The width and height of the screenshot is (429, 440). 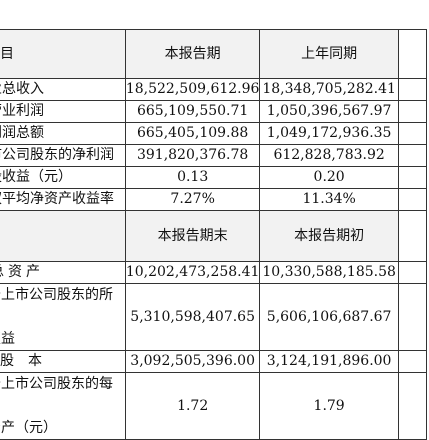 What do you see at coordinates (329, 54) in the screenshot?
I see `column-header-prior-period: 上年同期` at bounding box center [329, 54].